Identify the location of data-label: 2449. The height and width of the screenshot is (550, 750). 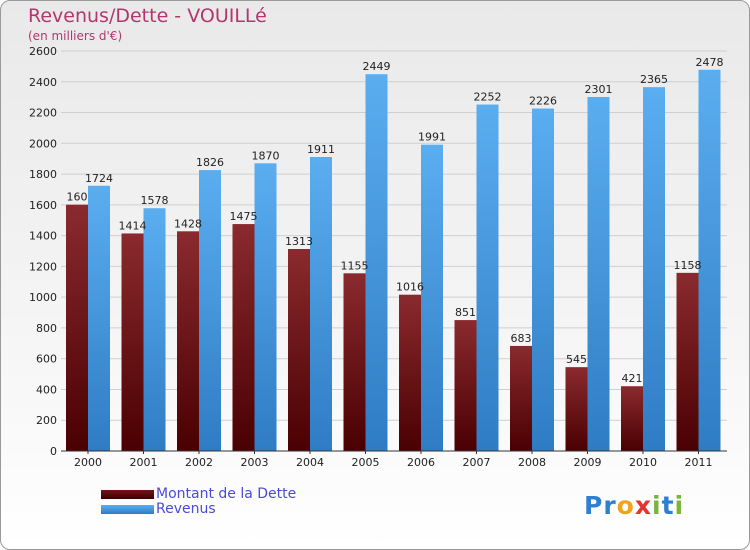
(377, 66).